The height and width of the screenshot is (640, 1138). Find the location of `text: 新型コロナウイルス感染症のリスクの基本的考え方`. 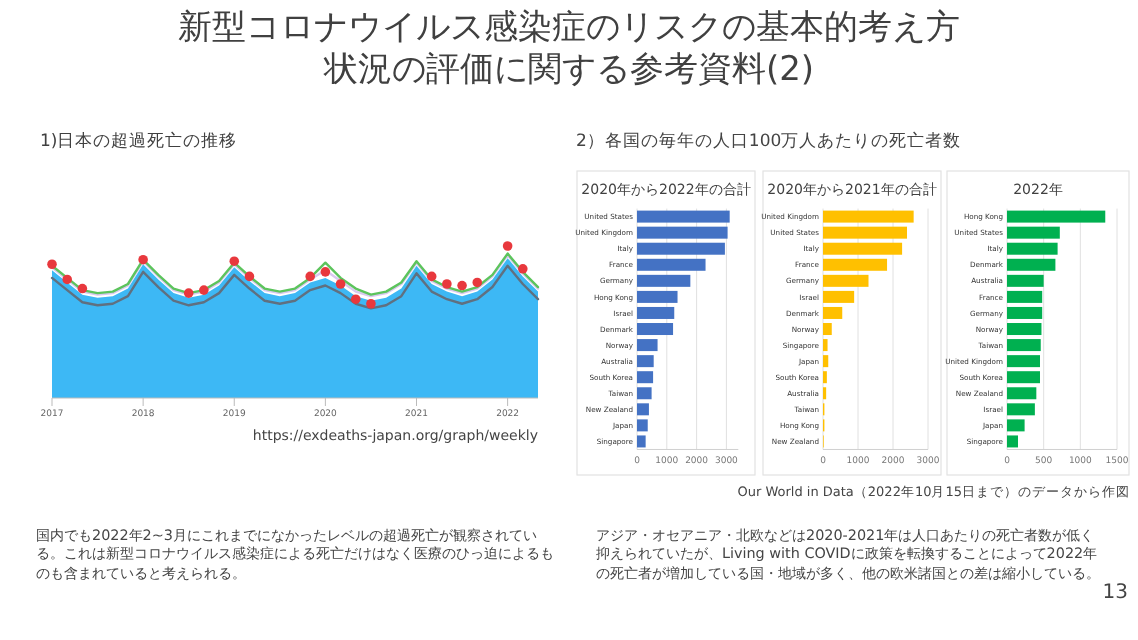

text: 新型コロナウイルス感染症のリスクの基本的考え方 is located at coordinates (569, 29).